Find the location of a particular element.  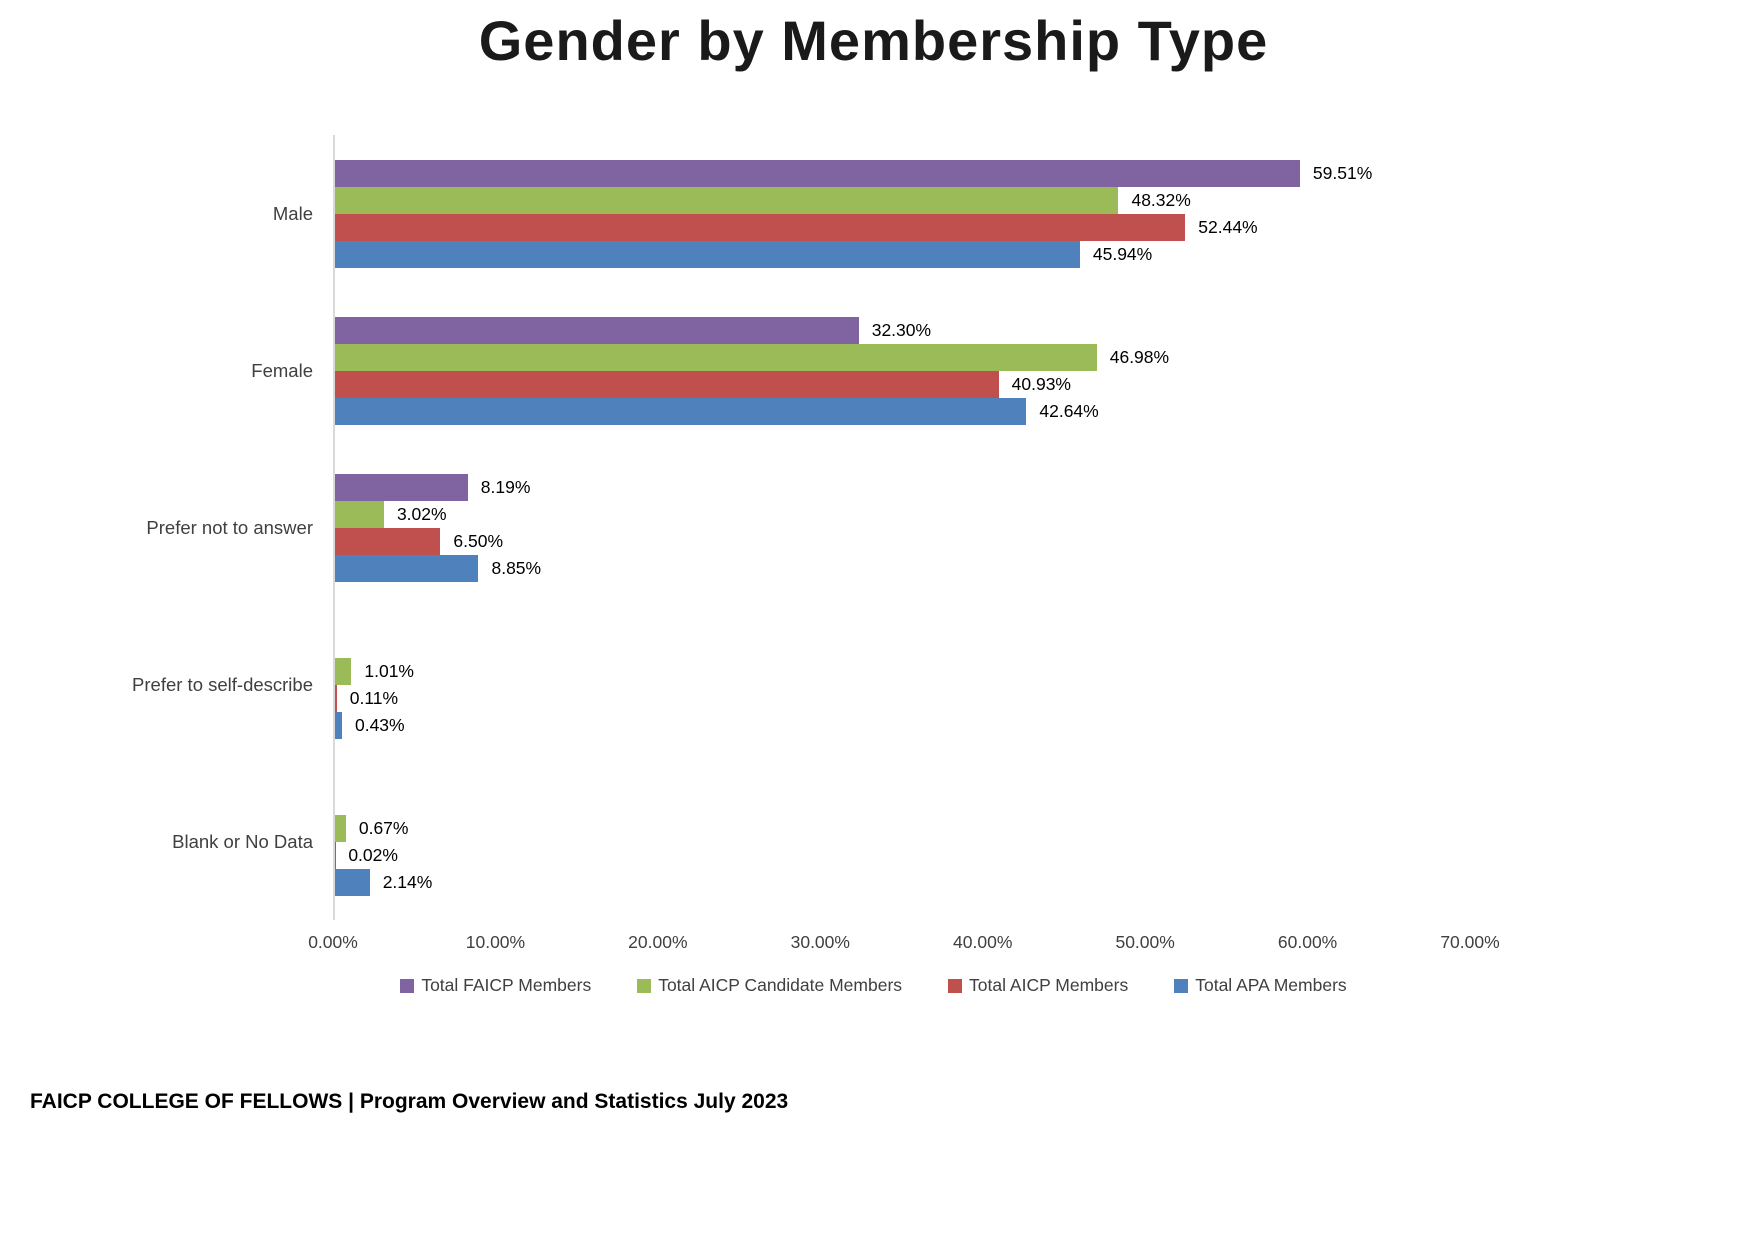

bar-slot: 0.67% is located at coordinates (902, 828).